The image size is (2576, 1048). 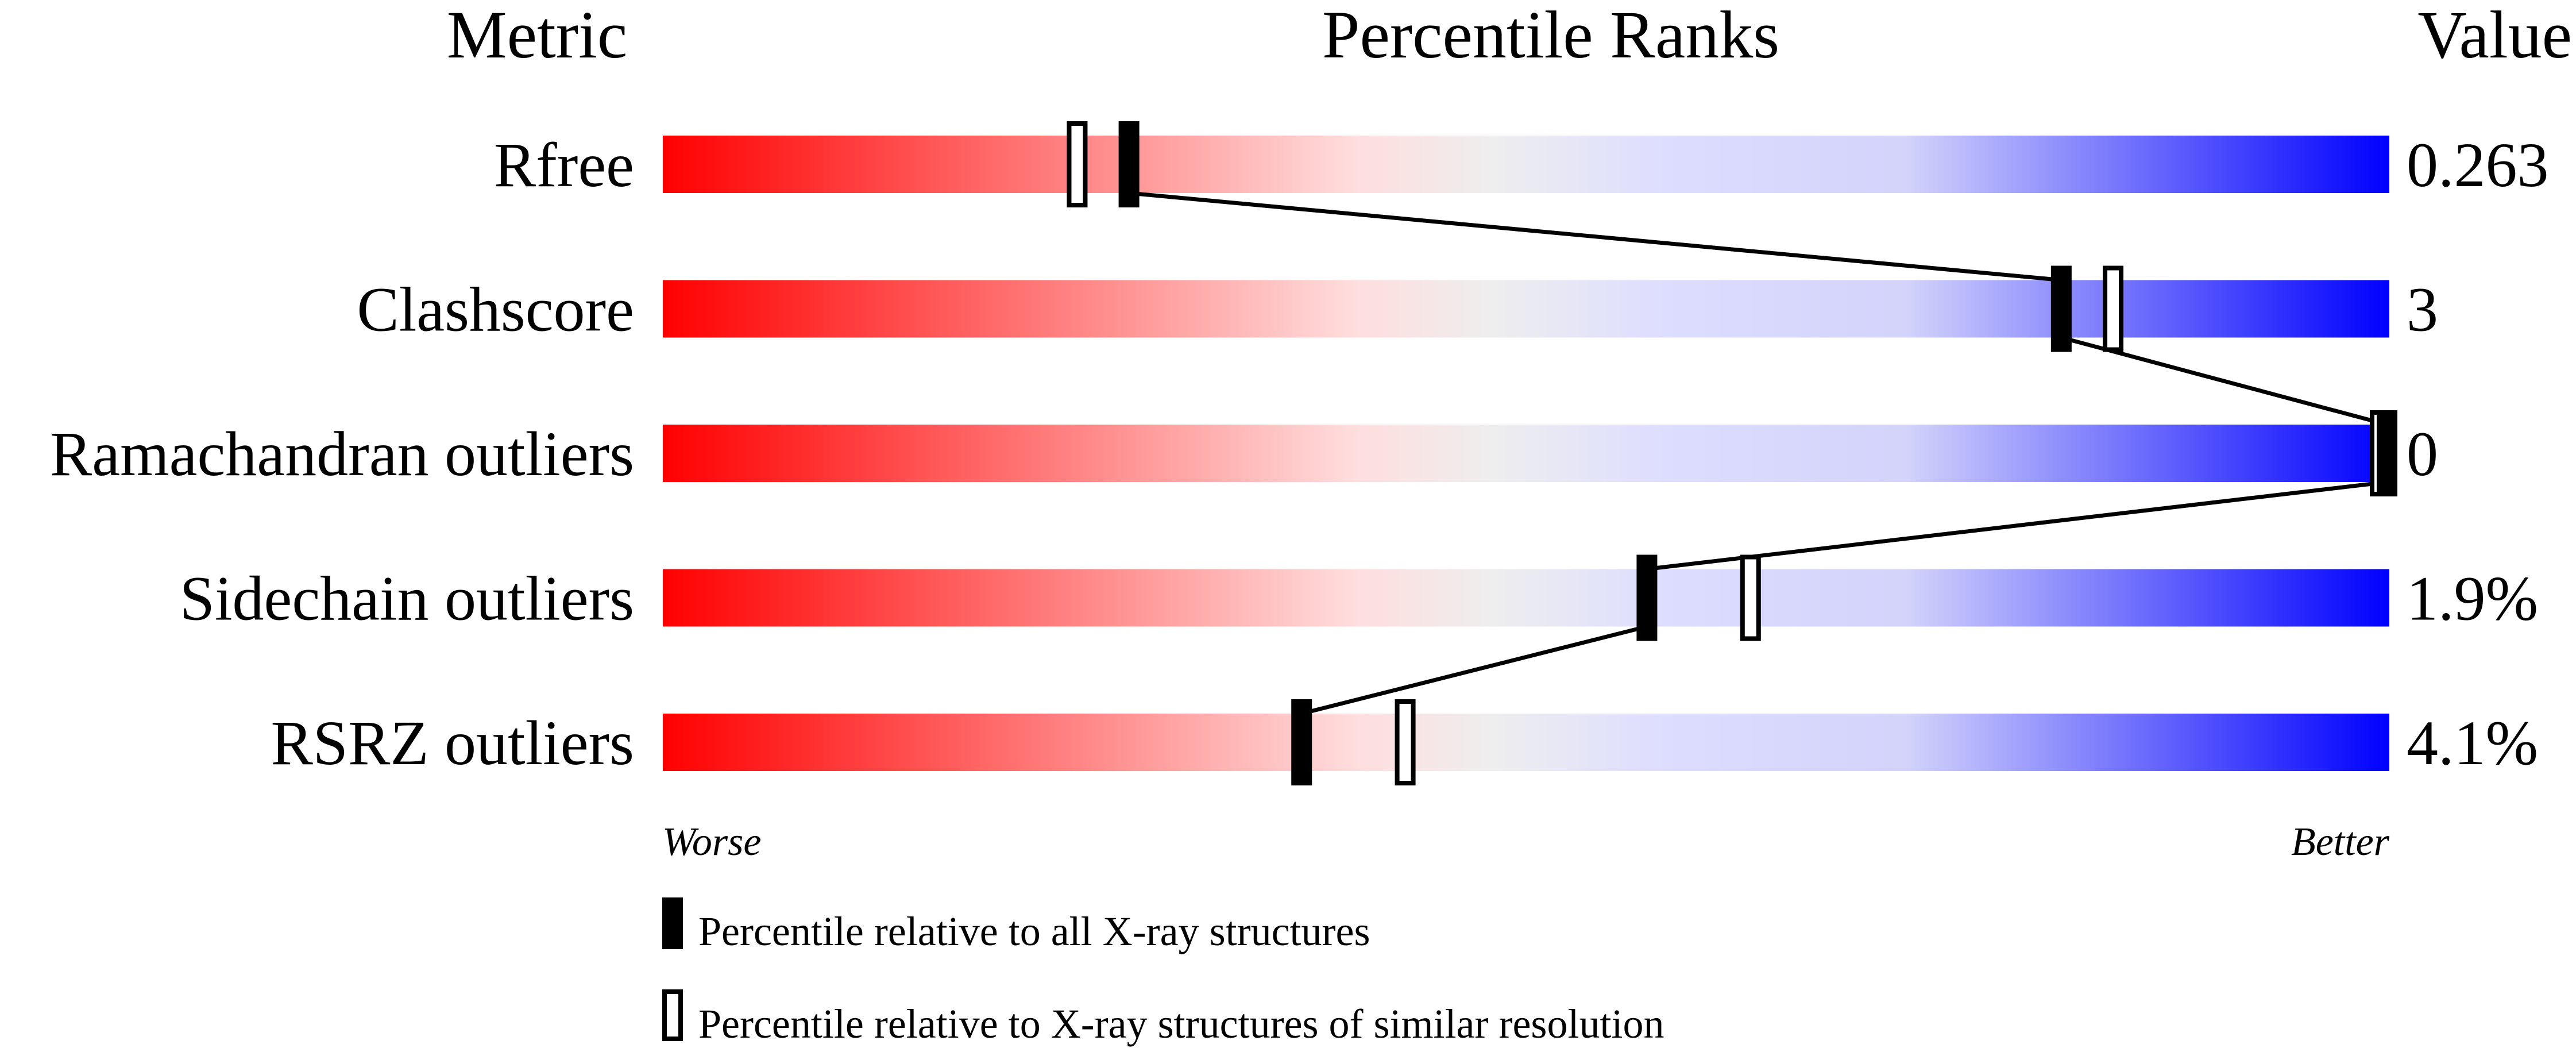 I want to click on header-value: Value, so click(x=2494, y=36).